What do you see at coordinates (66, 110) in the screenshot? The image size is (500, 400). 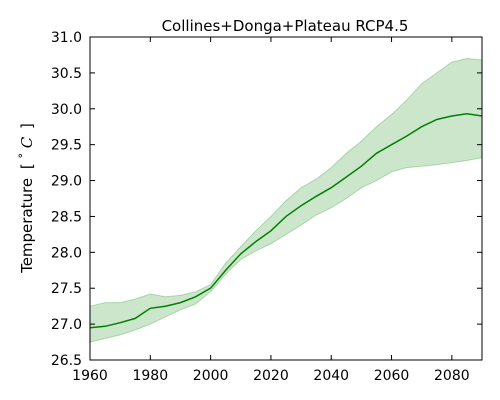 I see `y-tick-label: 30.0` at bounding box center [66, 110].